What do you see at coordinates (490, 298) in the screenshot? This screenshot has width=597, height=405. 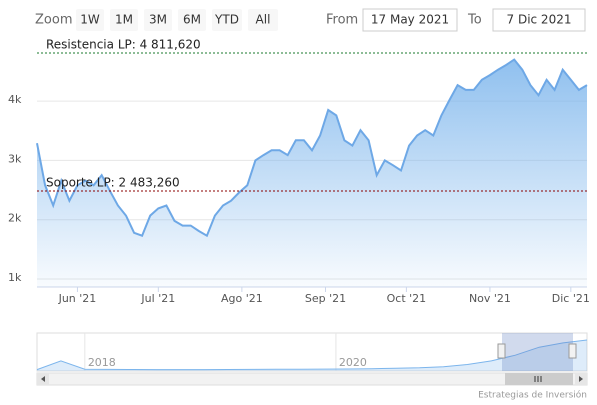 I see `x-tick-label: Nov '21` at bounding box center [490, 298].